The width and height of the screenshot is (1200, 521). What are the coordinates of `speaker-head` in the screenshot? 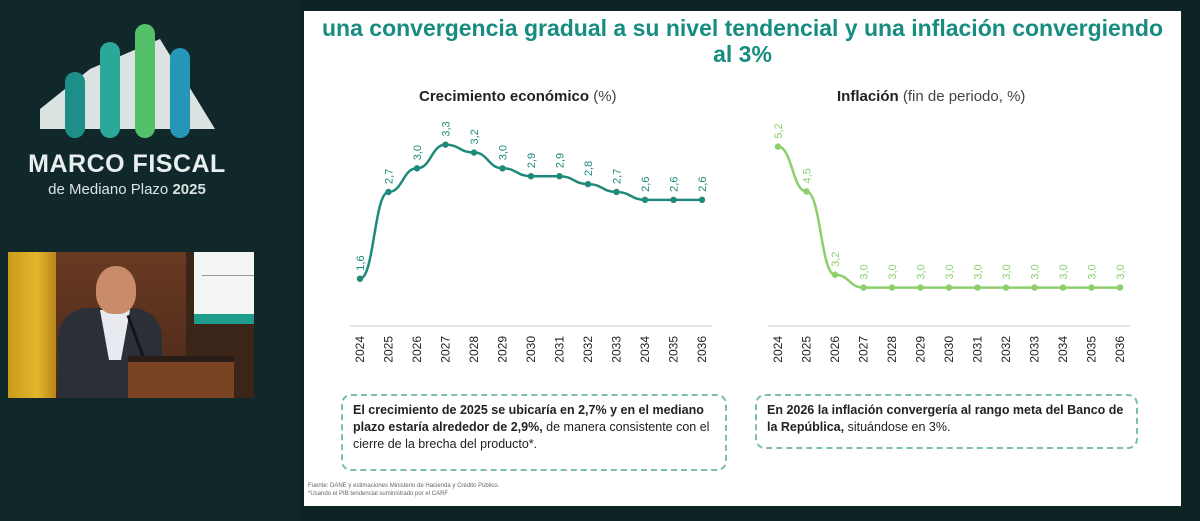 It's located at (116, 290).